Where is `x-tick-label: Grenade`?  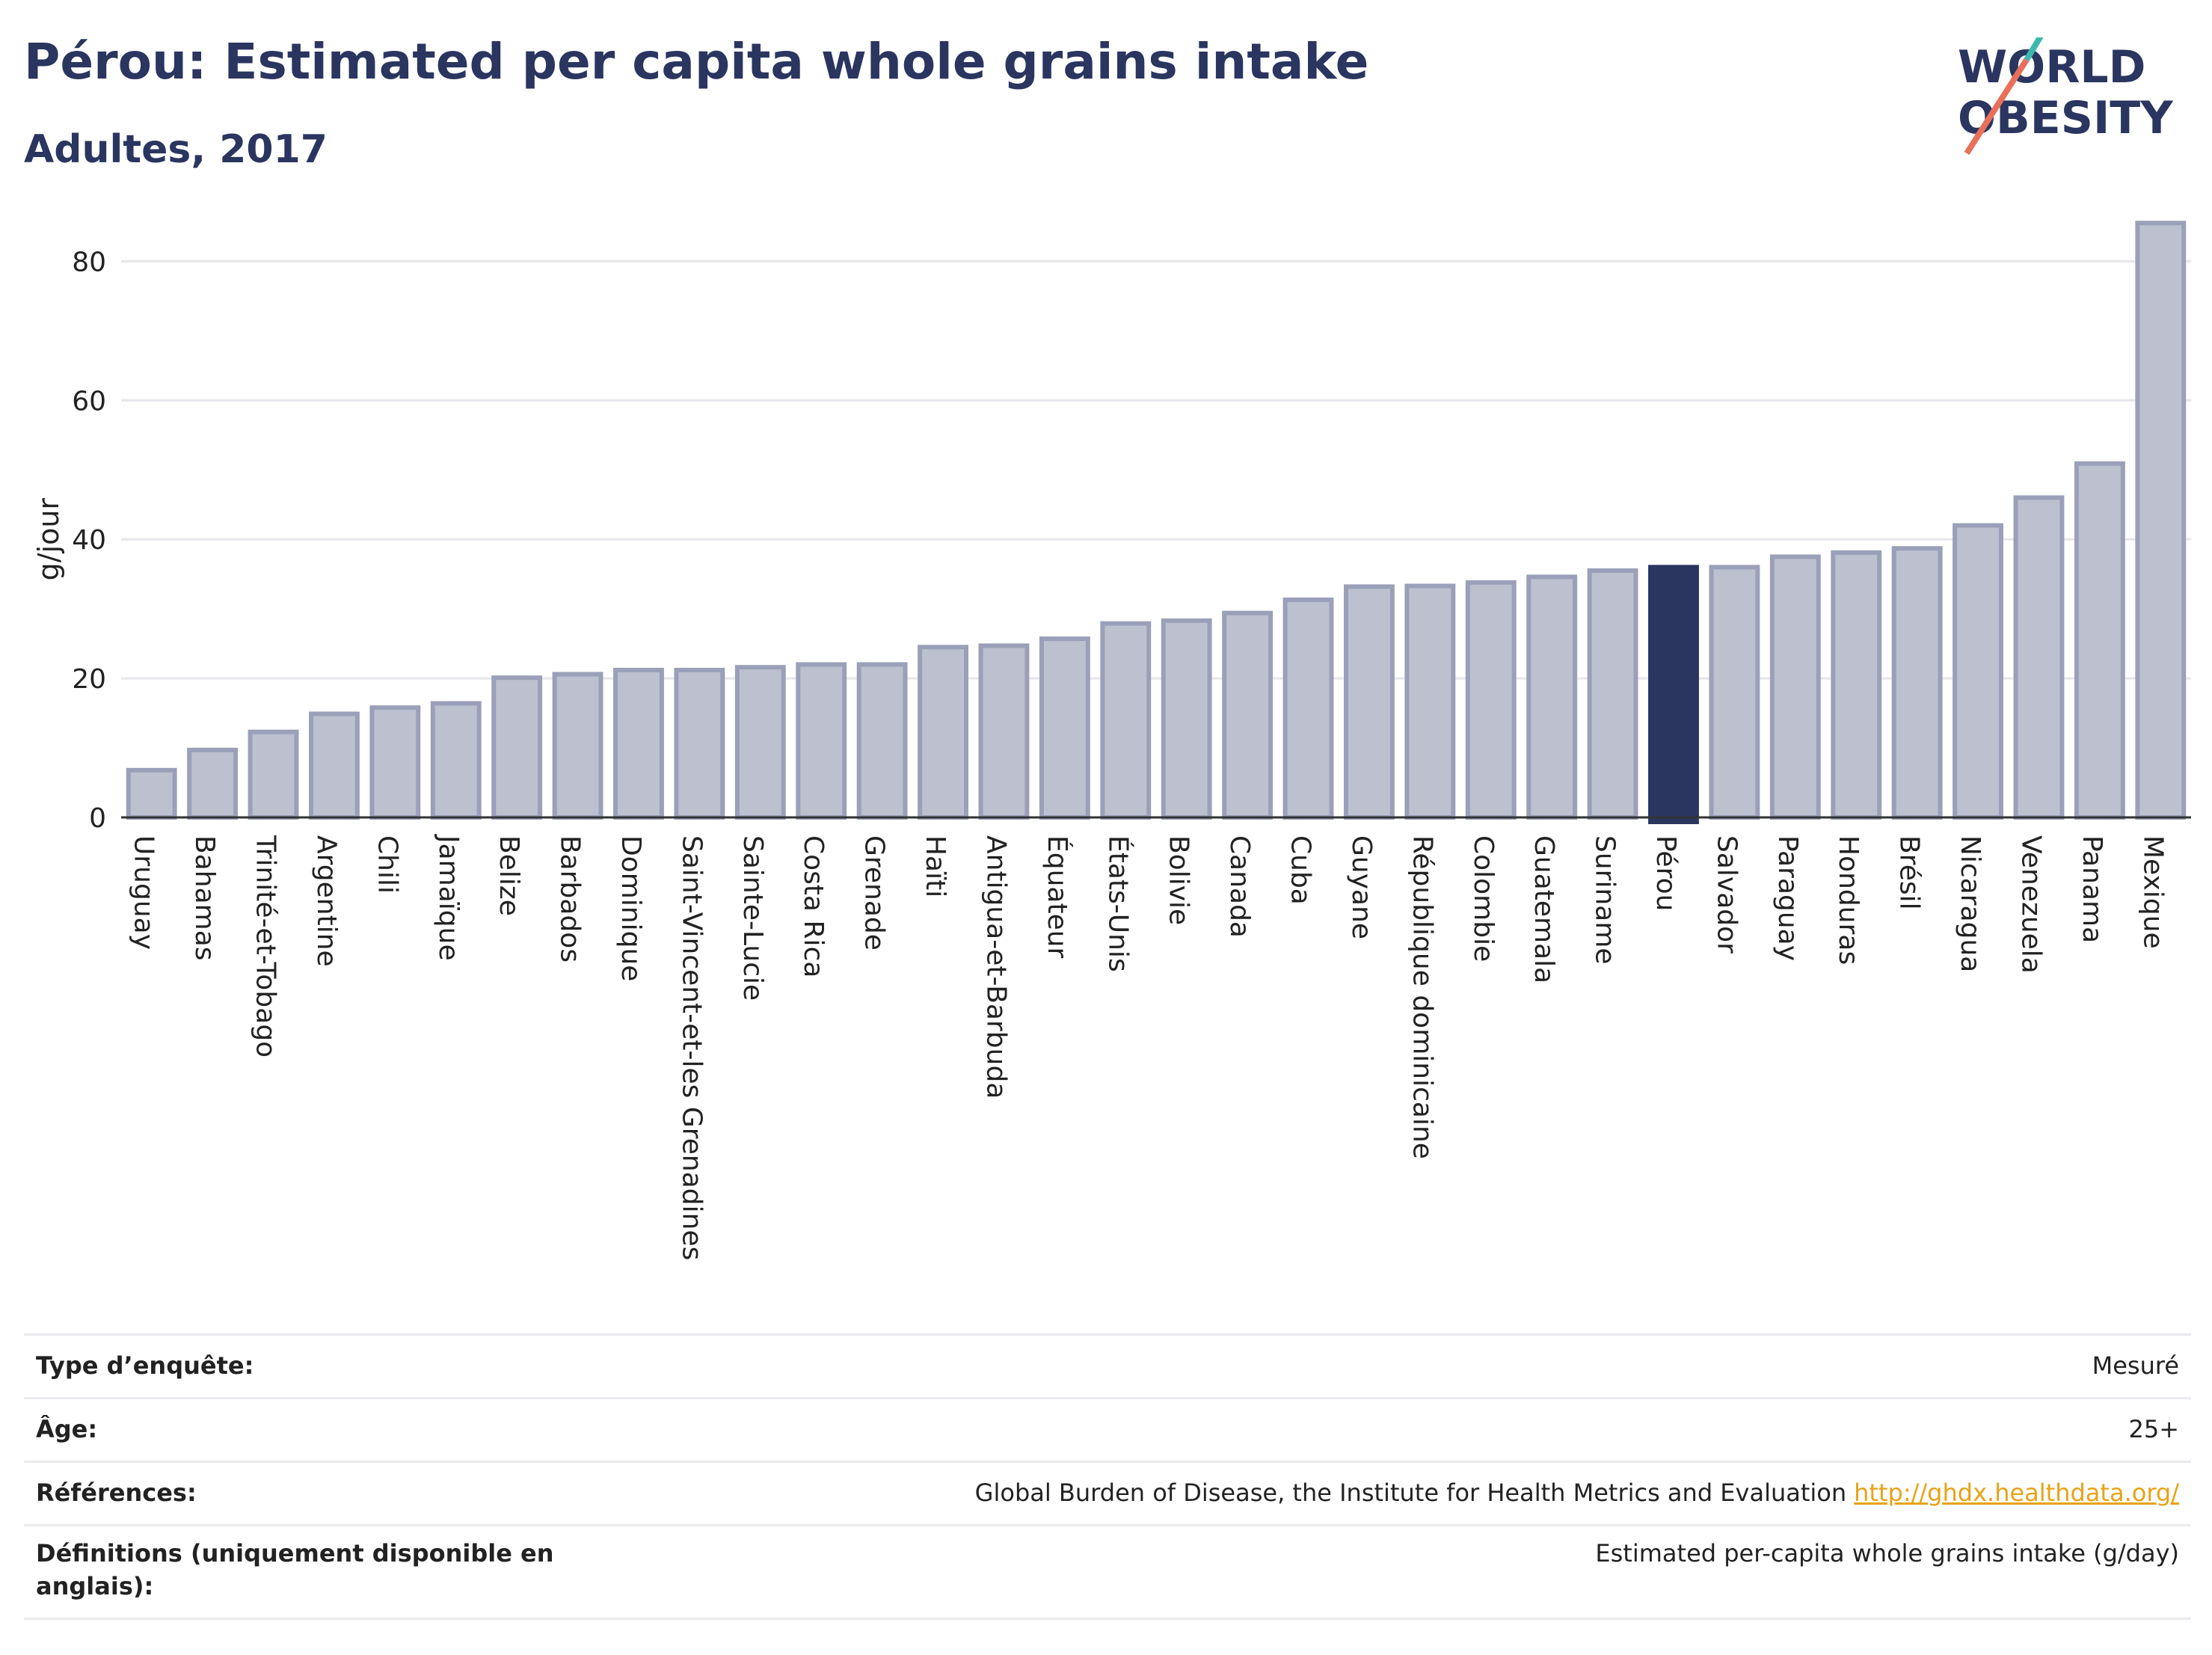 x-tick-label: Grenade is located at coordinates (874, 893).